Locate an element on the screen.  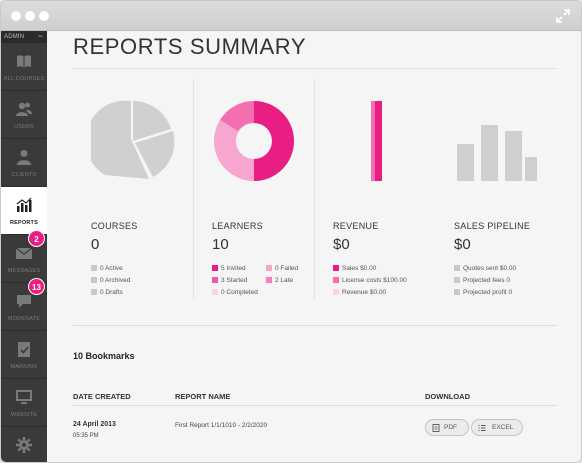
column-header-date: DATE CREATED is located at coordinates (102, 396).